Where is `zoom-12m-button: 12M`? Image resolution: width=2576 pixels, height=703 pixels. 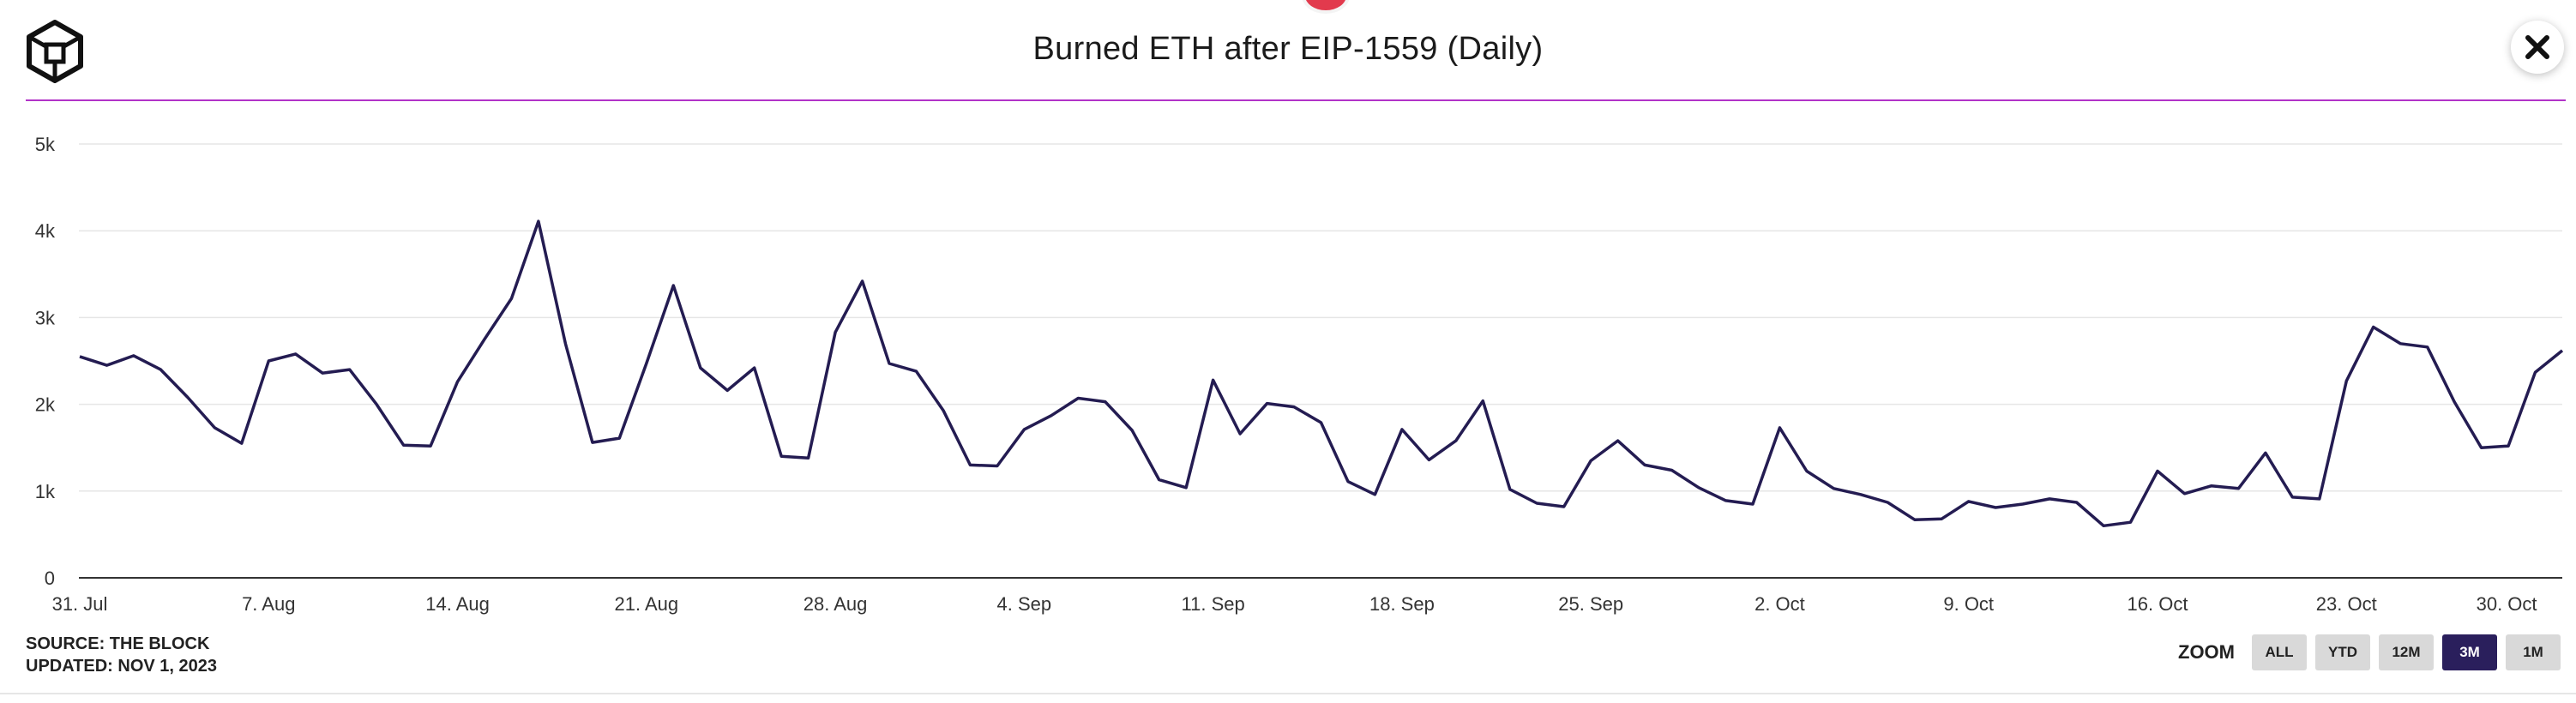
zoom-12m-button: 12M is located at coordinates (2407, 652).